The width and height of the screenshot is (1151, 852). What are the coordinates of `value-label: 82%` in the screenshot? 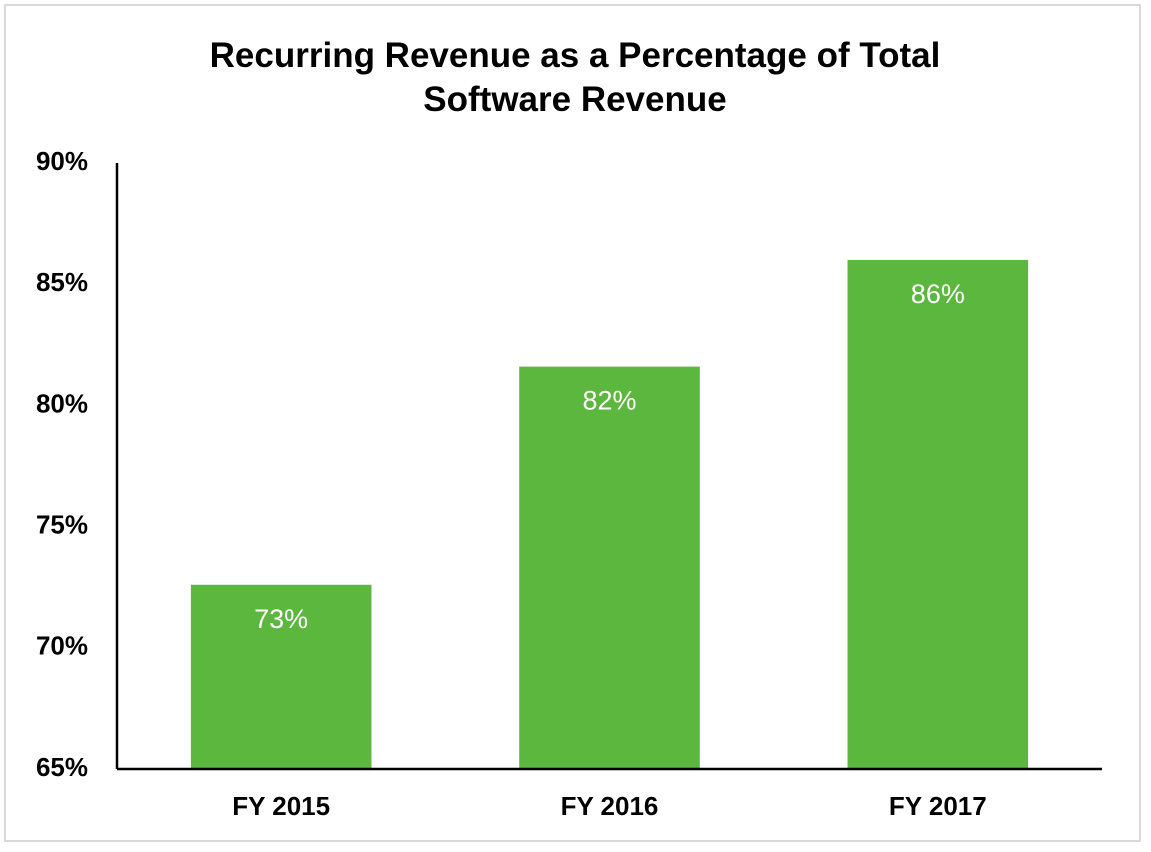 It's located at (609, 401).